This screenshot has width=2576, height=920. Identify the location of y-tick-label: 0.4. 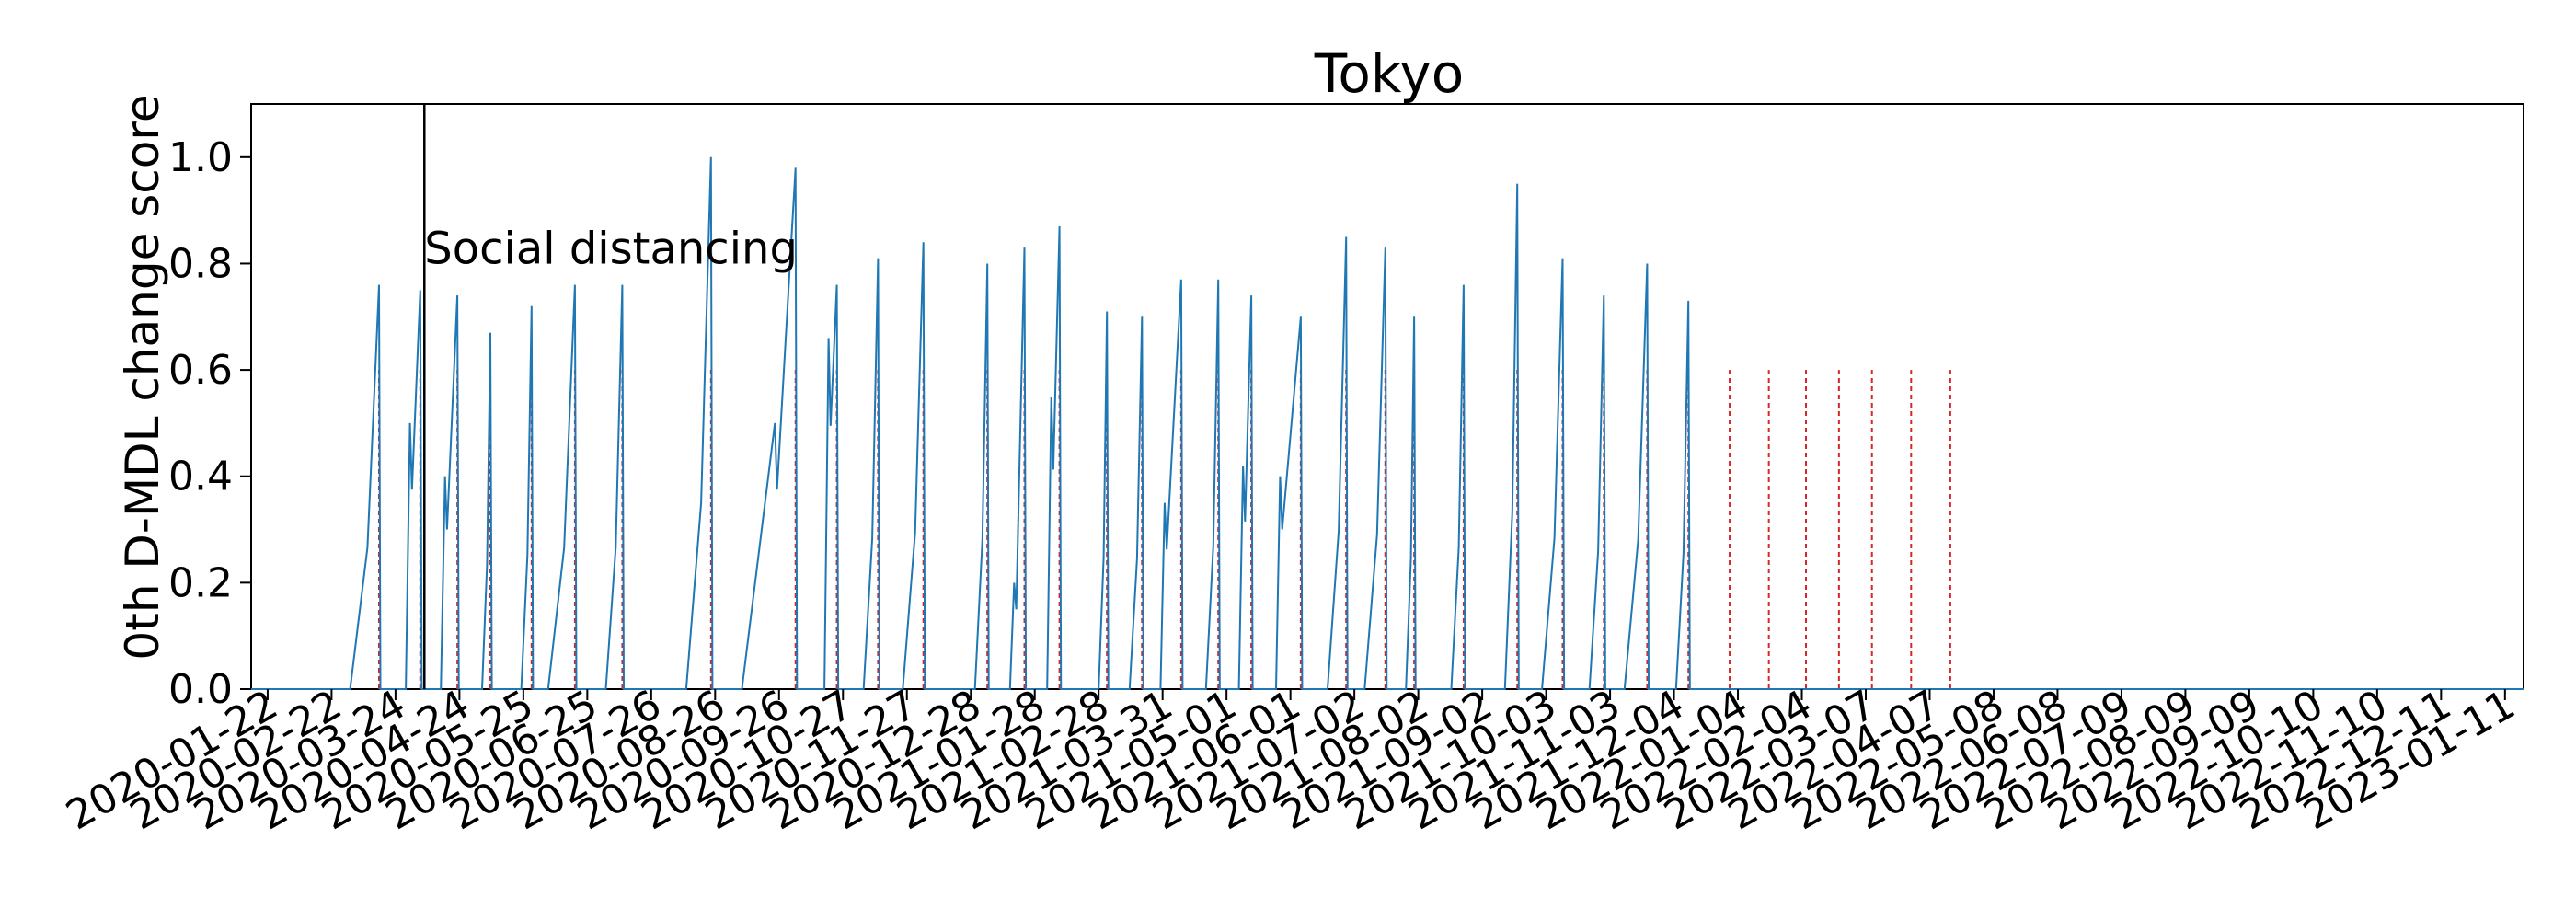
(200, 477).